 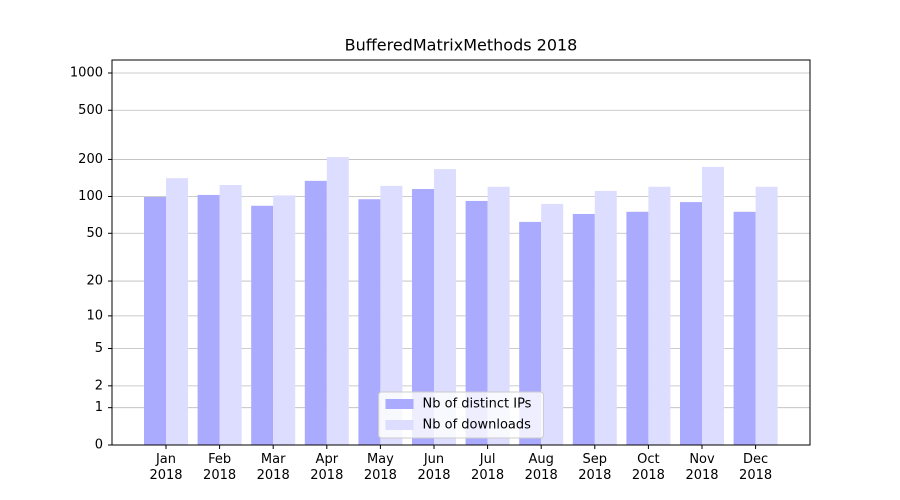 What do you see at coordinates (94, 281) in the screenshot?
I see `y-tick-label: 20` at bounding box center [94, 281].